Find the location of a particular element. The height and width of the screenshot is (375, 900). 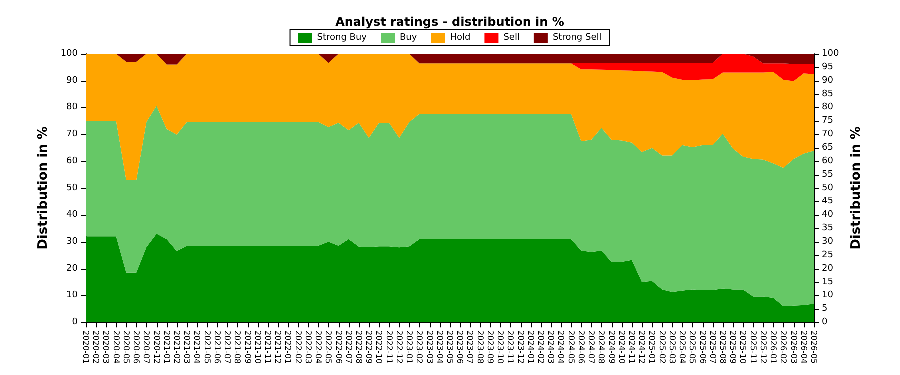

y2-tick-label: 50 is located at coordinates (828, 188).